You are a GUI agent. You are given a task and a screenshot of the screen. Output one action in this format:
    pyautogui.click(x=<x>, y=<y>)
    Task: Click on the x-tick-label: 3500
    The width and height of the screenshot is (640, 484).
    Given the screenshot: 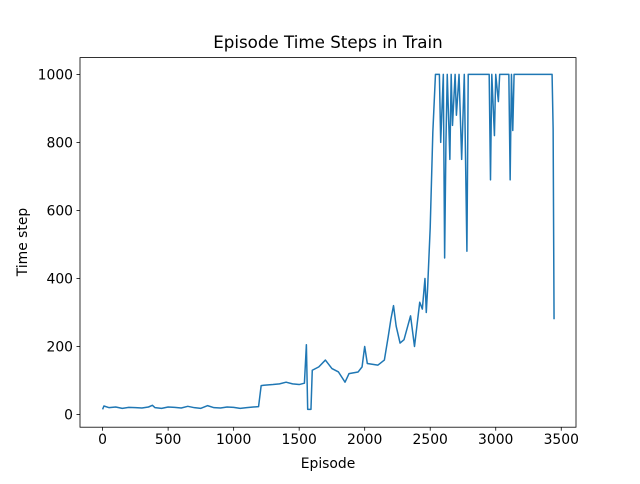 What is the action you would take?
    pyautogui.click(x=561, y=440)
    